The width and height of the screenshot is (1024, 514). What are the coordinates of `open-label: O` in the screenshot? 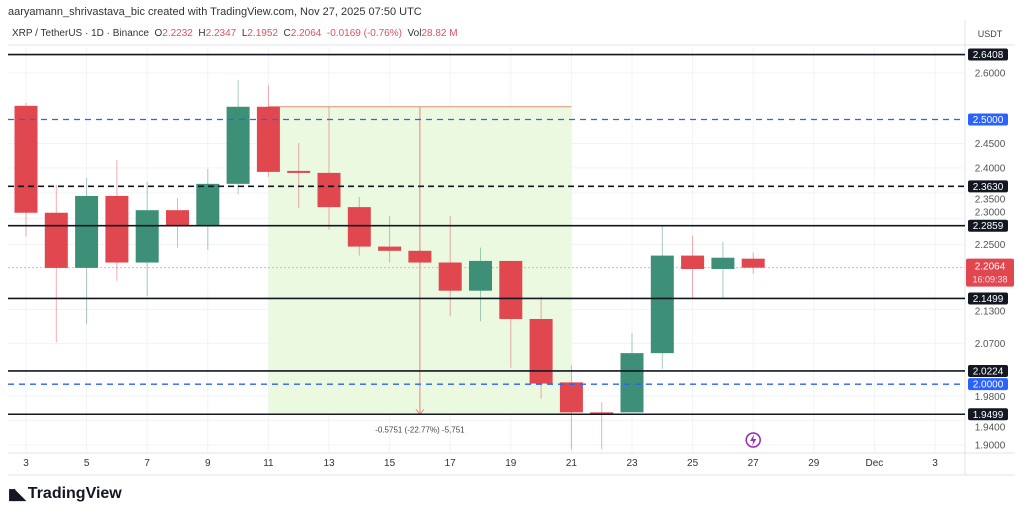 It's located at (158, 33).